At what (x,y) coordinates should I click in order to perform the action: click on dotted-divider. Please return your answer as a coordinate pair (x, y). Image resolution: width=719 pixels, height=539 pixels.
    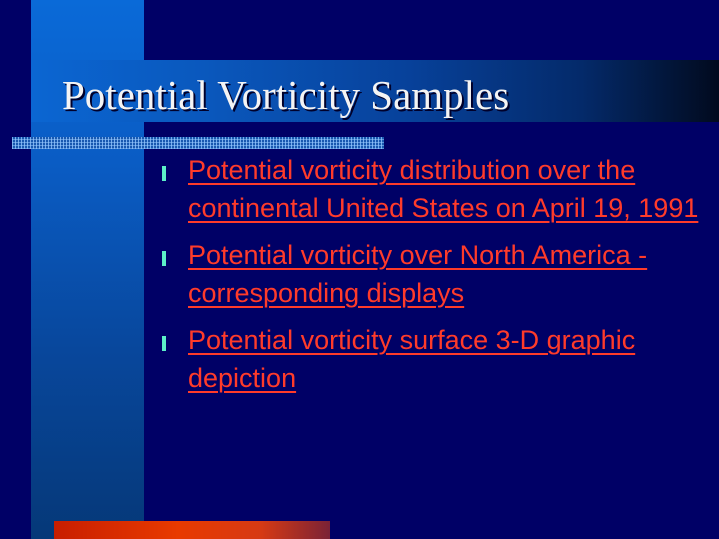
    Looking at the image, I should click on (198, 143).